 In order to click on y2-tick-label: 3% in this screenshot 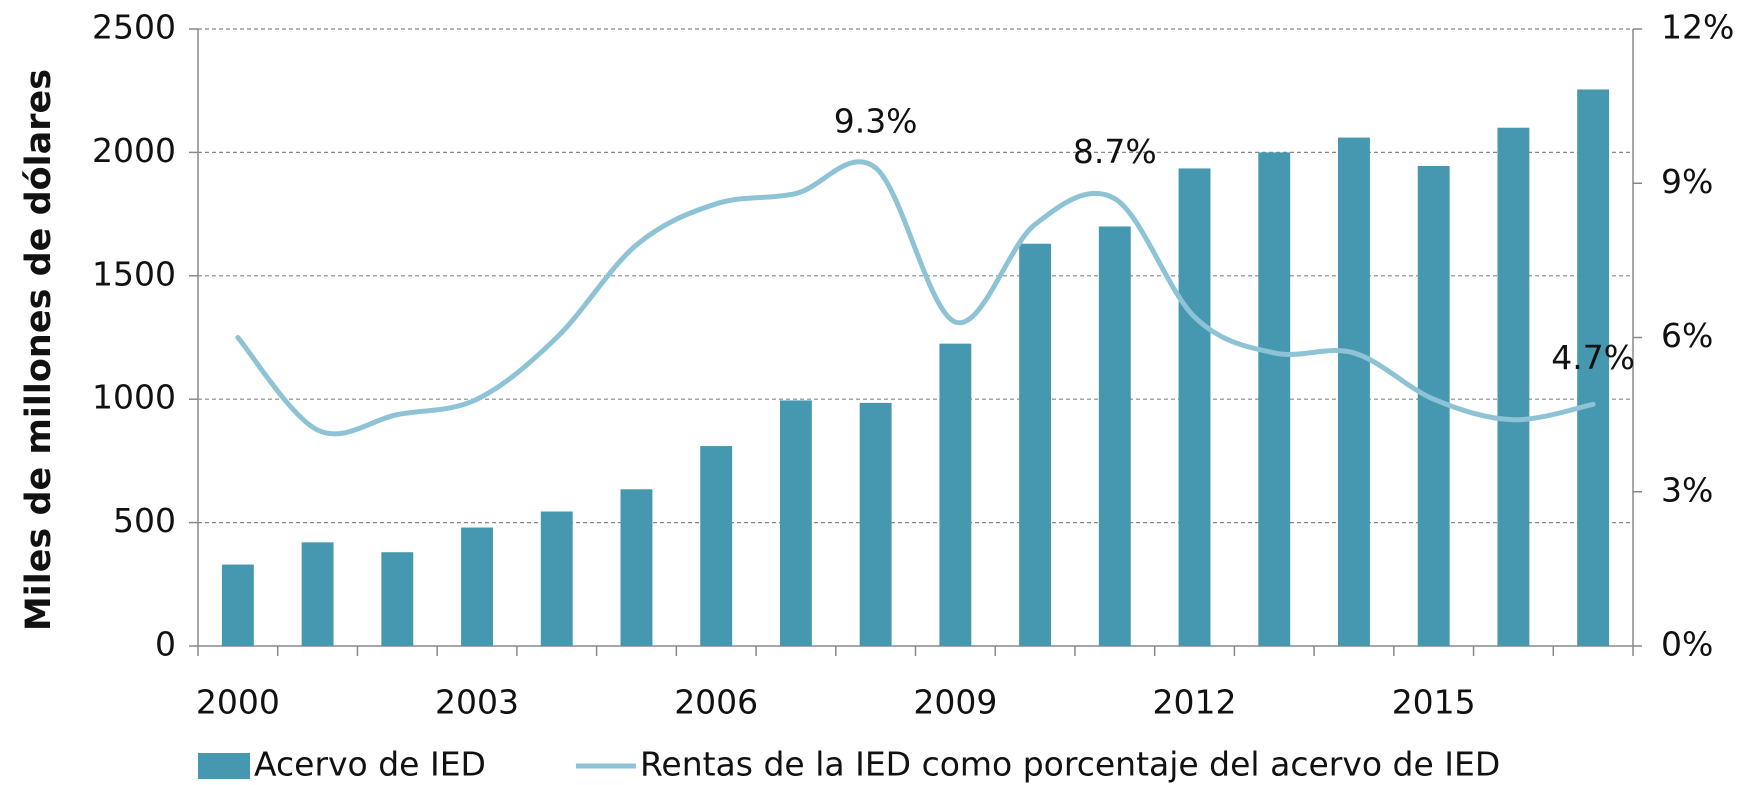, I will do `click(1687, 489)`.